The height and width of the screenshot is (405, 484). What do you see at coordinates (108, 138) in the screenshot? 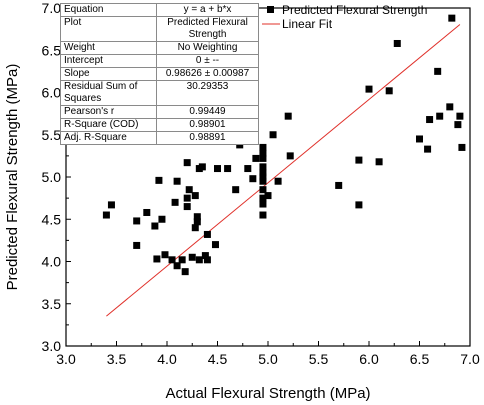
I see `stats-label: Adj. R-Square` at bounding box center [108, 138].